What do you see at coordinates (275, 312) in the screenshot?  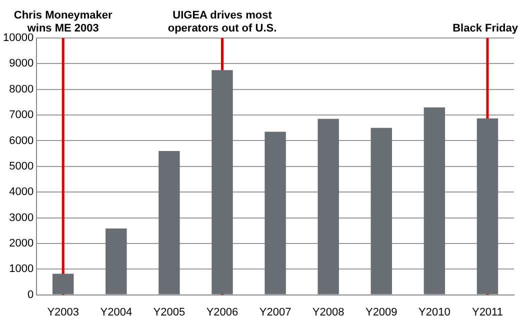 I see `x-tick-label: Y2007` at bounding box center [275, 312].